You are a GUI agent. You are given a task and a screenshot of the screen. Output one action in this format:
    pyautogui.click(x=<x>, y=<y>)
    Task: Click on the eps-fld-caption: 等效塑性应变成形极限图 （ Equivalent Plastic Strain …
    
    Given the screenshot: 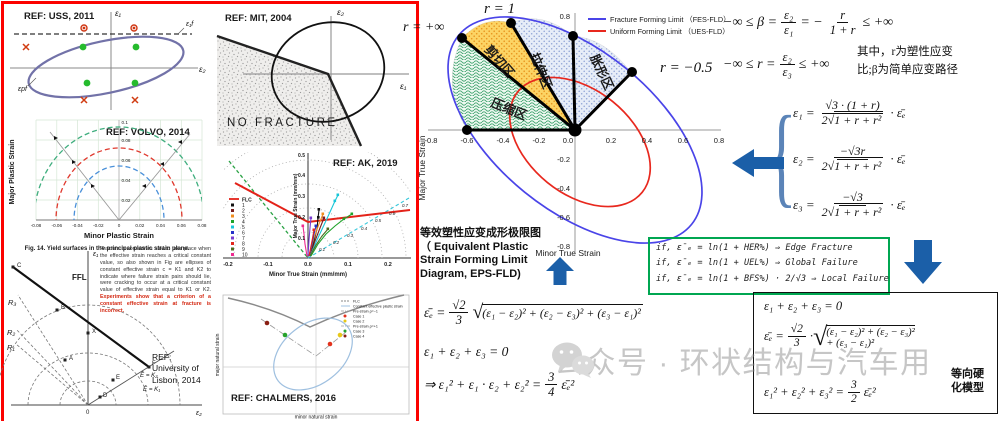 What is the action you would take?
    pyautogui.click(x=495, y=254)
    